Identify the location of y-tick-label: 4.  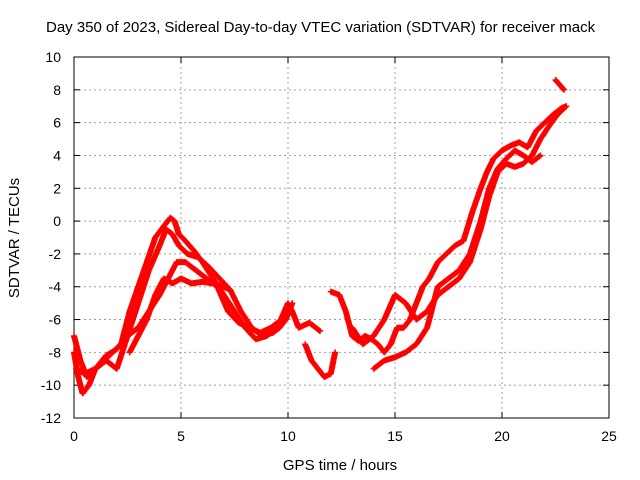
(57, 155).